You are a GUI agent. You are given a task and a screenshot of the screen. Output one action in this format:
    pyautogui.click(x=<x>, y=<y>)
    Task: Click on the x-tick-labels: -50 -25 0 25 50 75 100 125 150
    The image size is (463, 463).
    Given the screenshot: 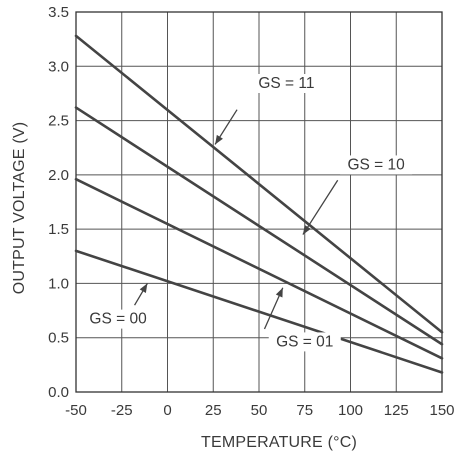 What is the action you would take?
    pyautogui.click(x=259, y=410)
    